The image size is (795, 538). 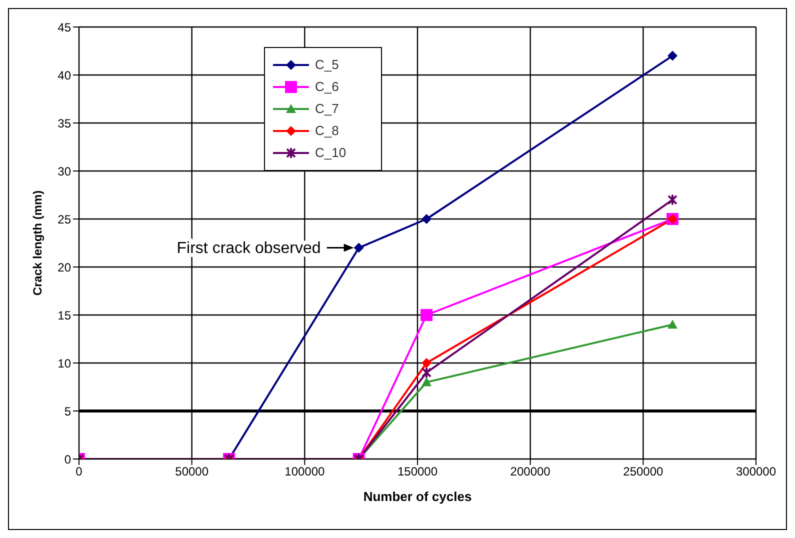 I want to click on x-tick-label: 50000, so click(x=192, y=471).